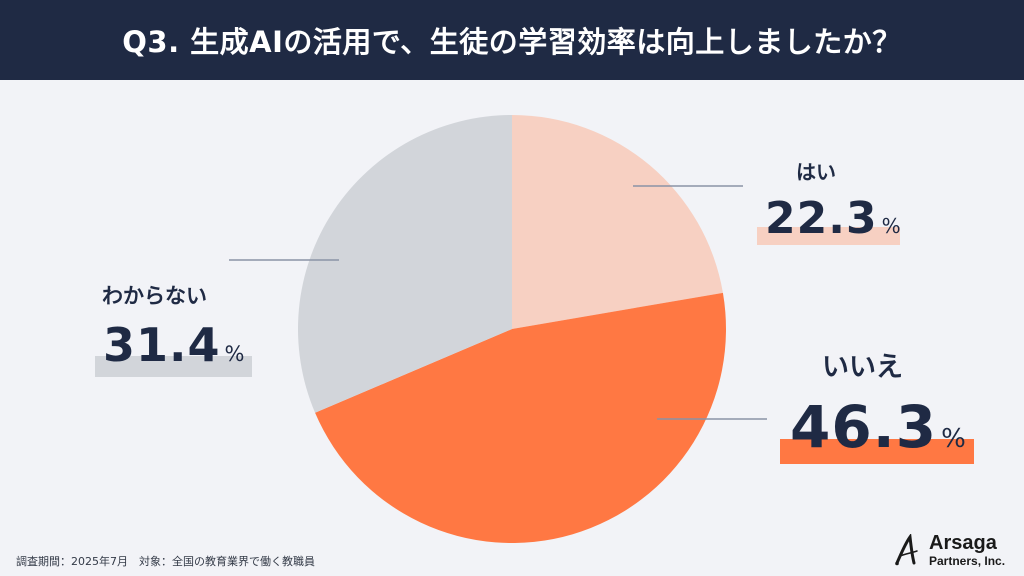 The height and width of the screenshot is (576, 1024). Describe the element at coordinates (967, 561) in the screenshot. I see `logo-subtitle: Partners, Inc.` at that location.